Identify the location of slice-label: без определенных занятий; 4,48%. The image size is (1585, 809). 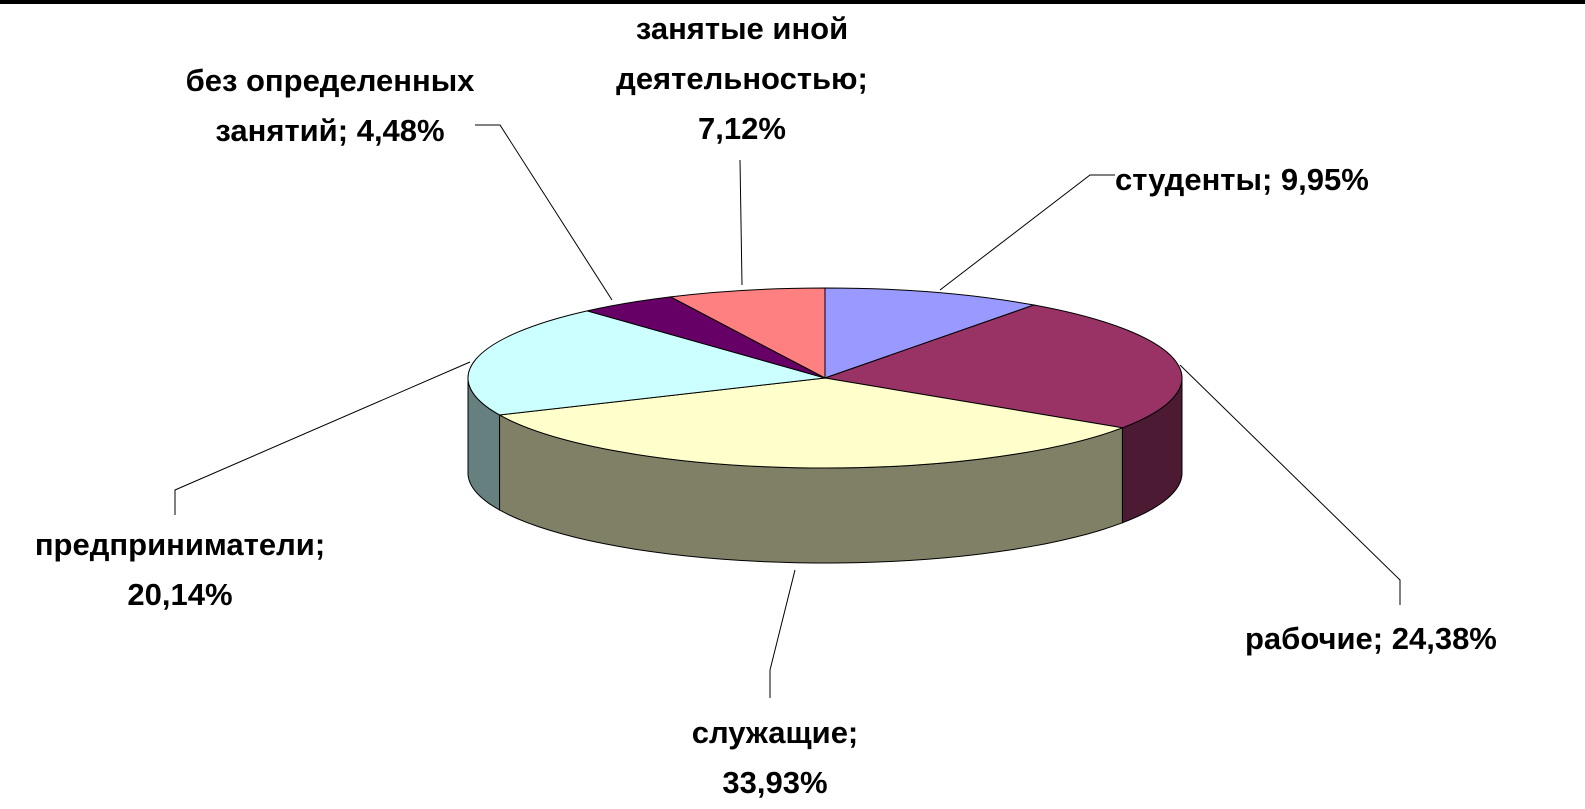
(330, 106).